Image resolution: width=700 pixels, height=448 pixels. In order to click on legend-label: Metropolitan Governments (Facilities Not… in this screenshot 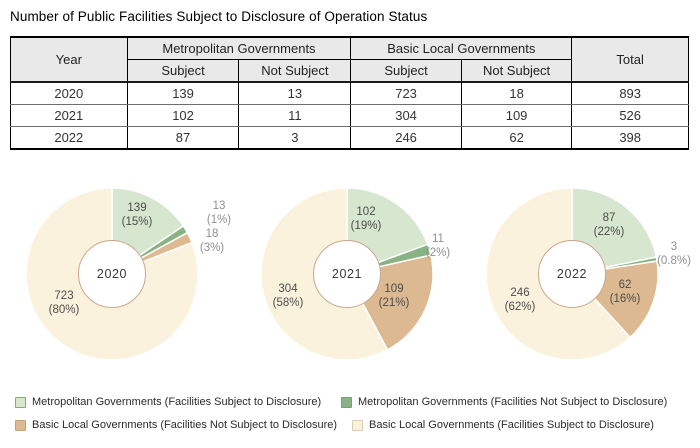, I will do `click(513, 402)`.